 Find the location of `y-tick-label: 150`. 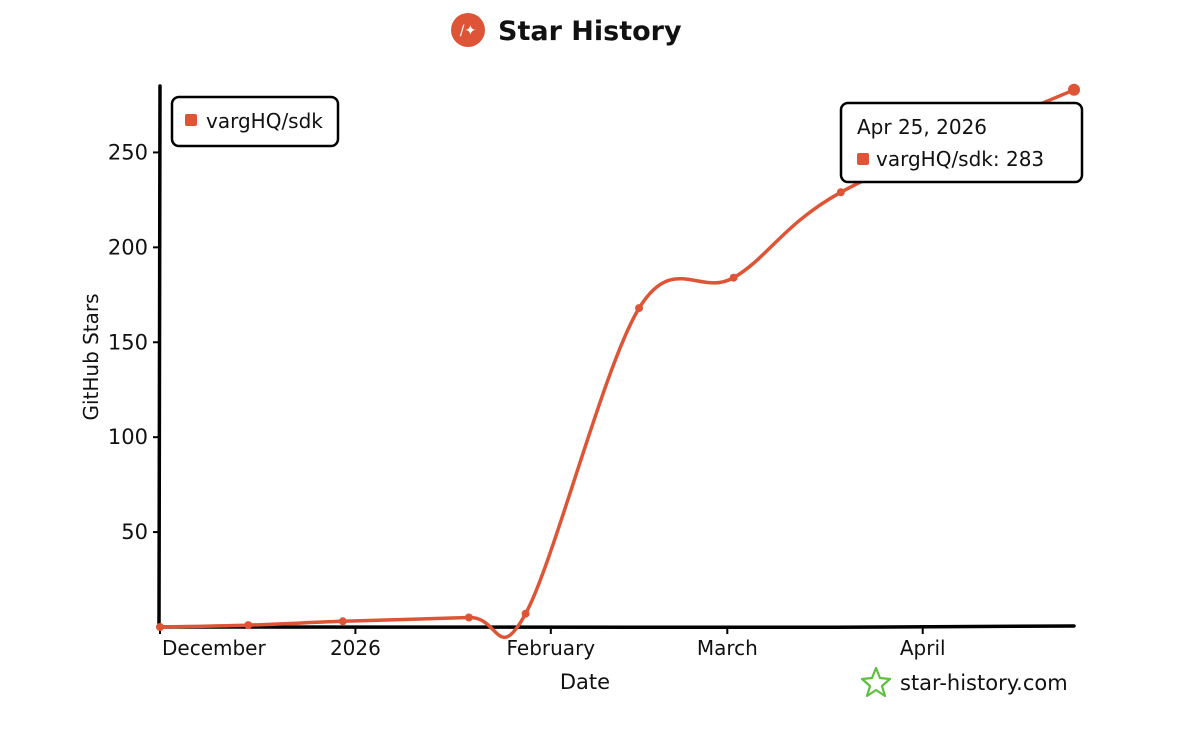

y-tick-label: 150 is located at coordinates (128, 342).